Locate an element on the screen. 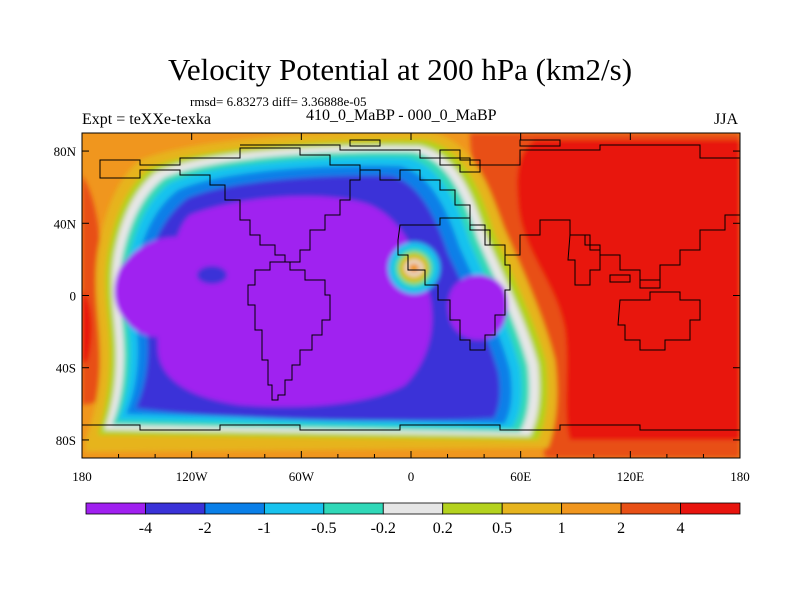 This screenshot has width=800, height=600. contour-red-east is located at coordinates (628, 290).